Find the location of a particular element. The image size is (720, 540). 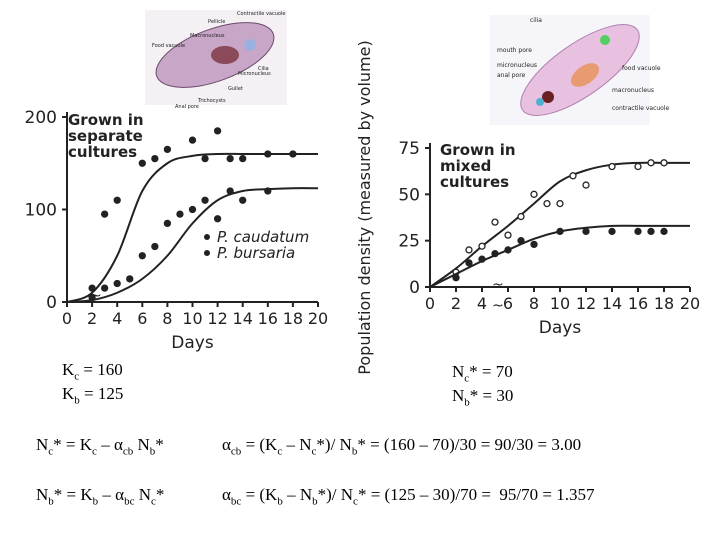

annotation: separate is located at coordinates (105, 136).